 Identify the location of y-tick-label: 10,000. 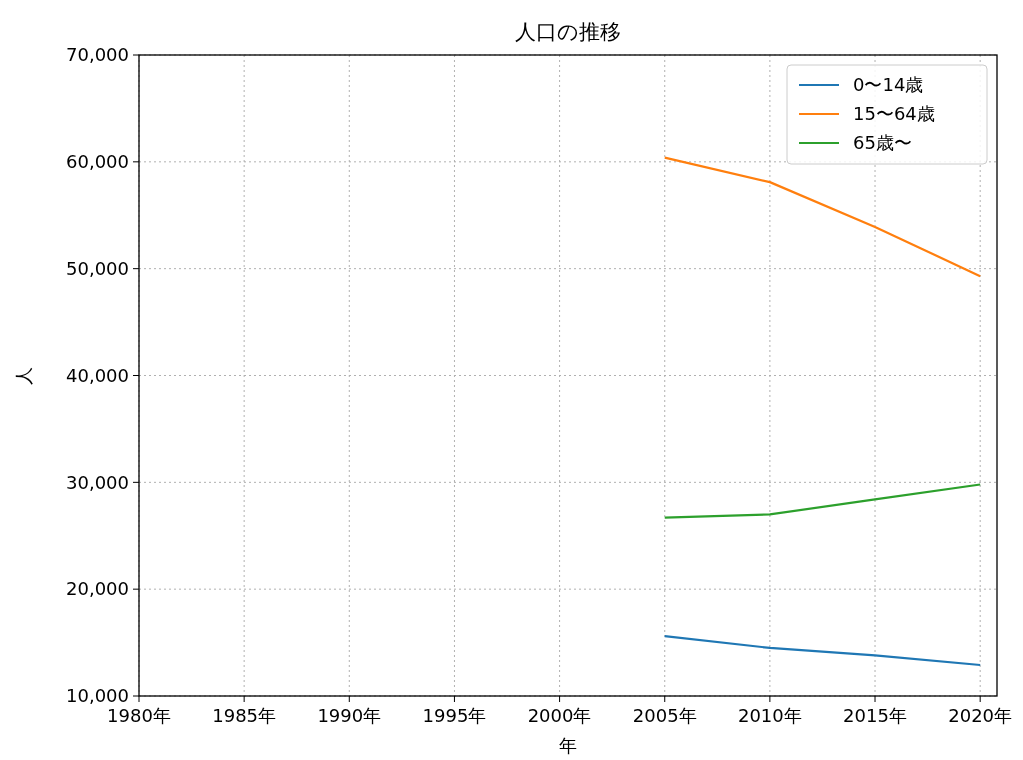
(97, 696).